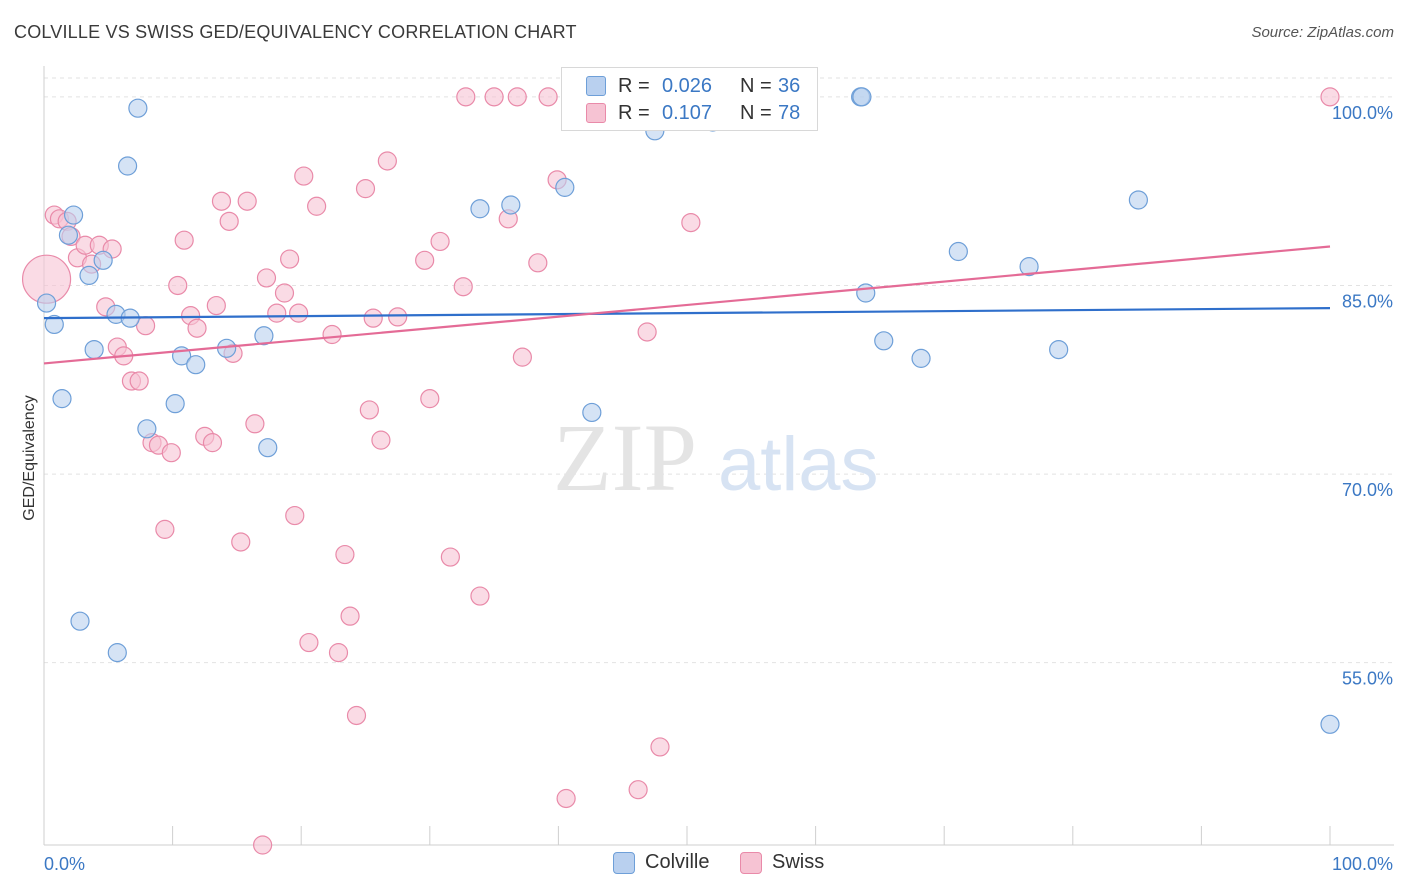 The height and width of the screenshot is (892, 1406). Describe the element at coordinates (64, 864) in the screenshot. I see `x-tick-label: 0.0%` at that location.